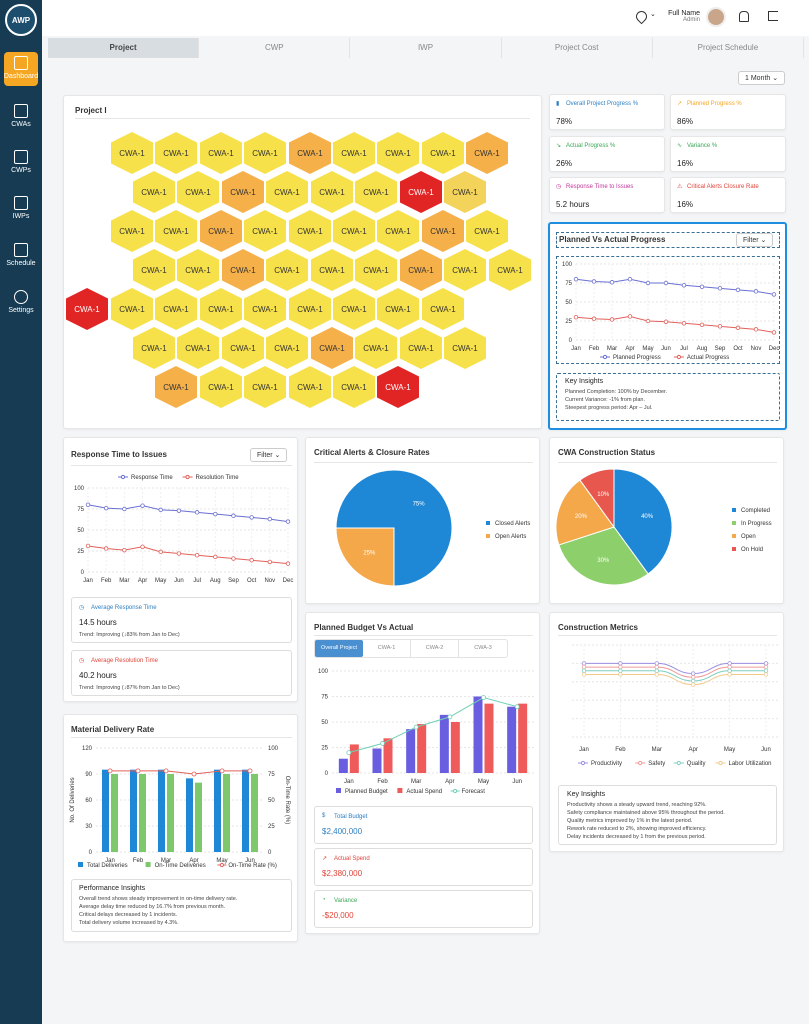 The width and height of the screenshot is (809, 1024). What do you see at coordinates (474, 792) in the screenshot?
I see `legend-label: Forecast` at bounding box center [474, 792].